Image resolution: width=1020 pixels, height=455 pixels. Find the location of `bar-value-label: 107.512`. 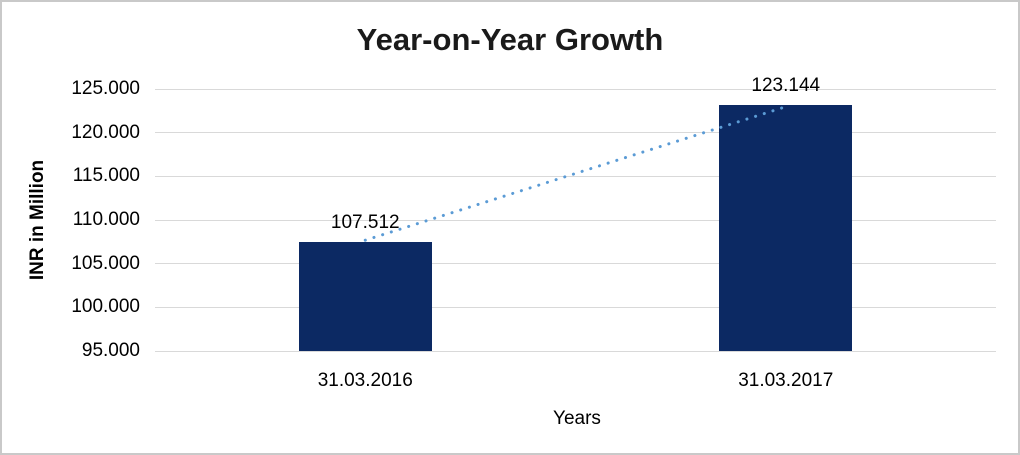

bar-value-label: 107.512 is located at coordinates (365, 222).